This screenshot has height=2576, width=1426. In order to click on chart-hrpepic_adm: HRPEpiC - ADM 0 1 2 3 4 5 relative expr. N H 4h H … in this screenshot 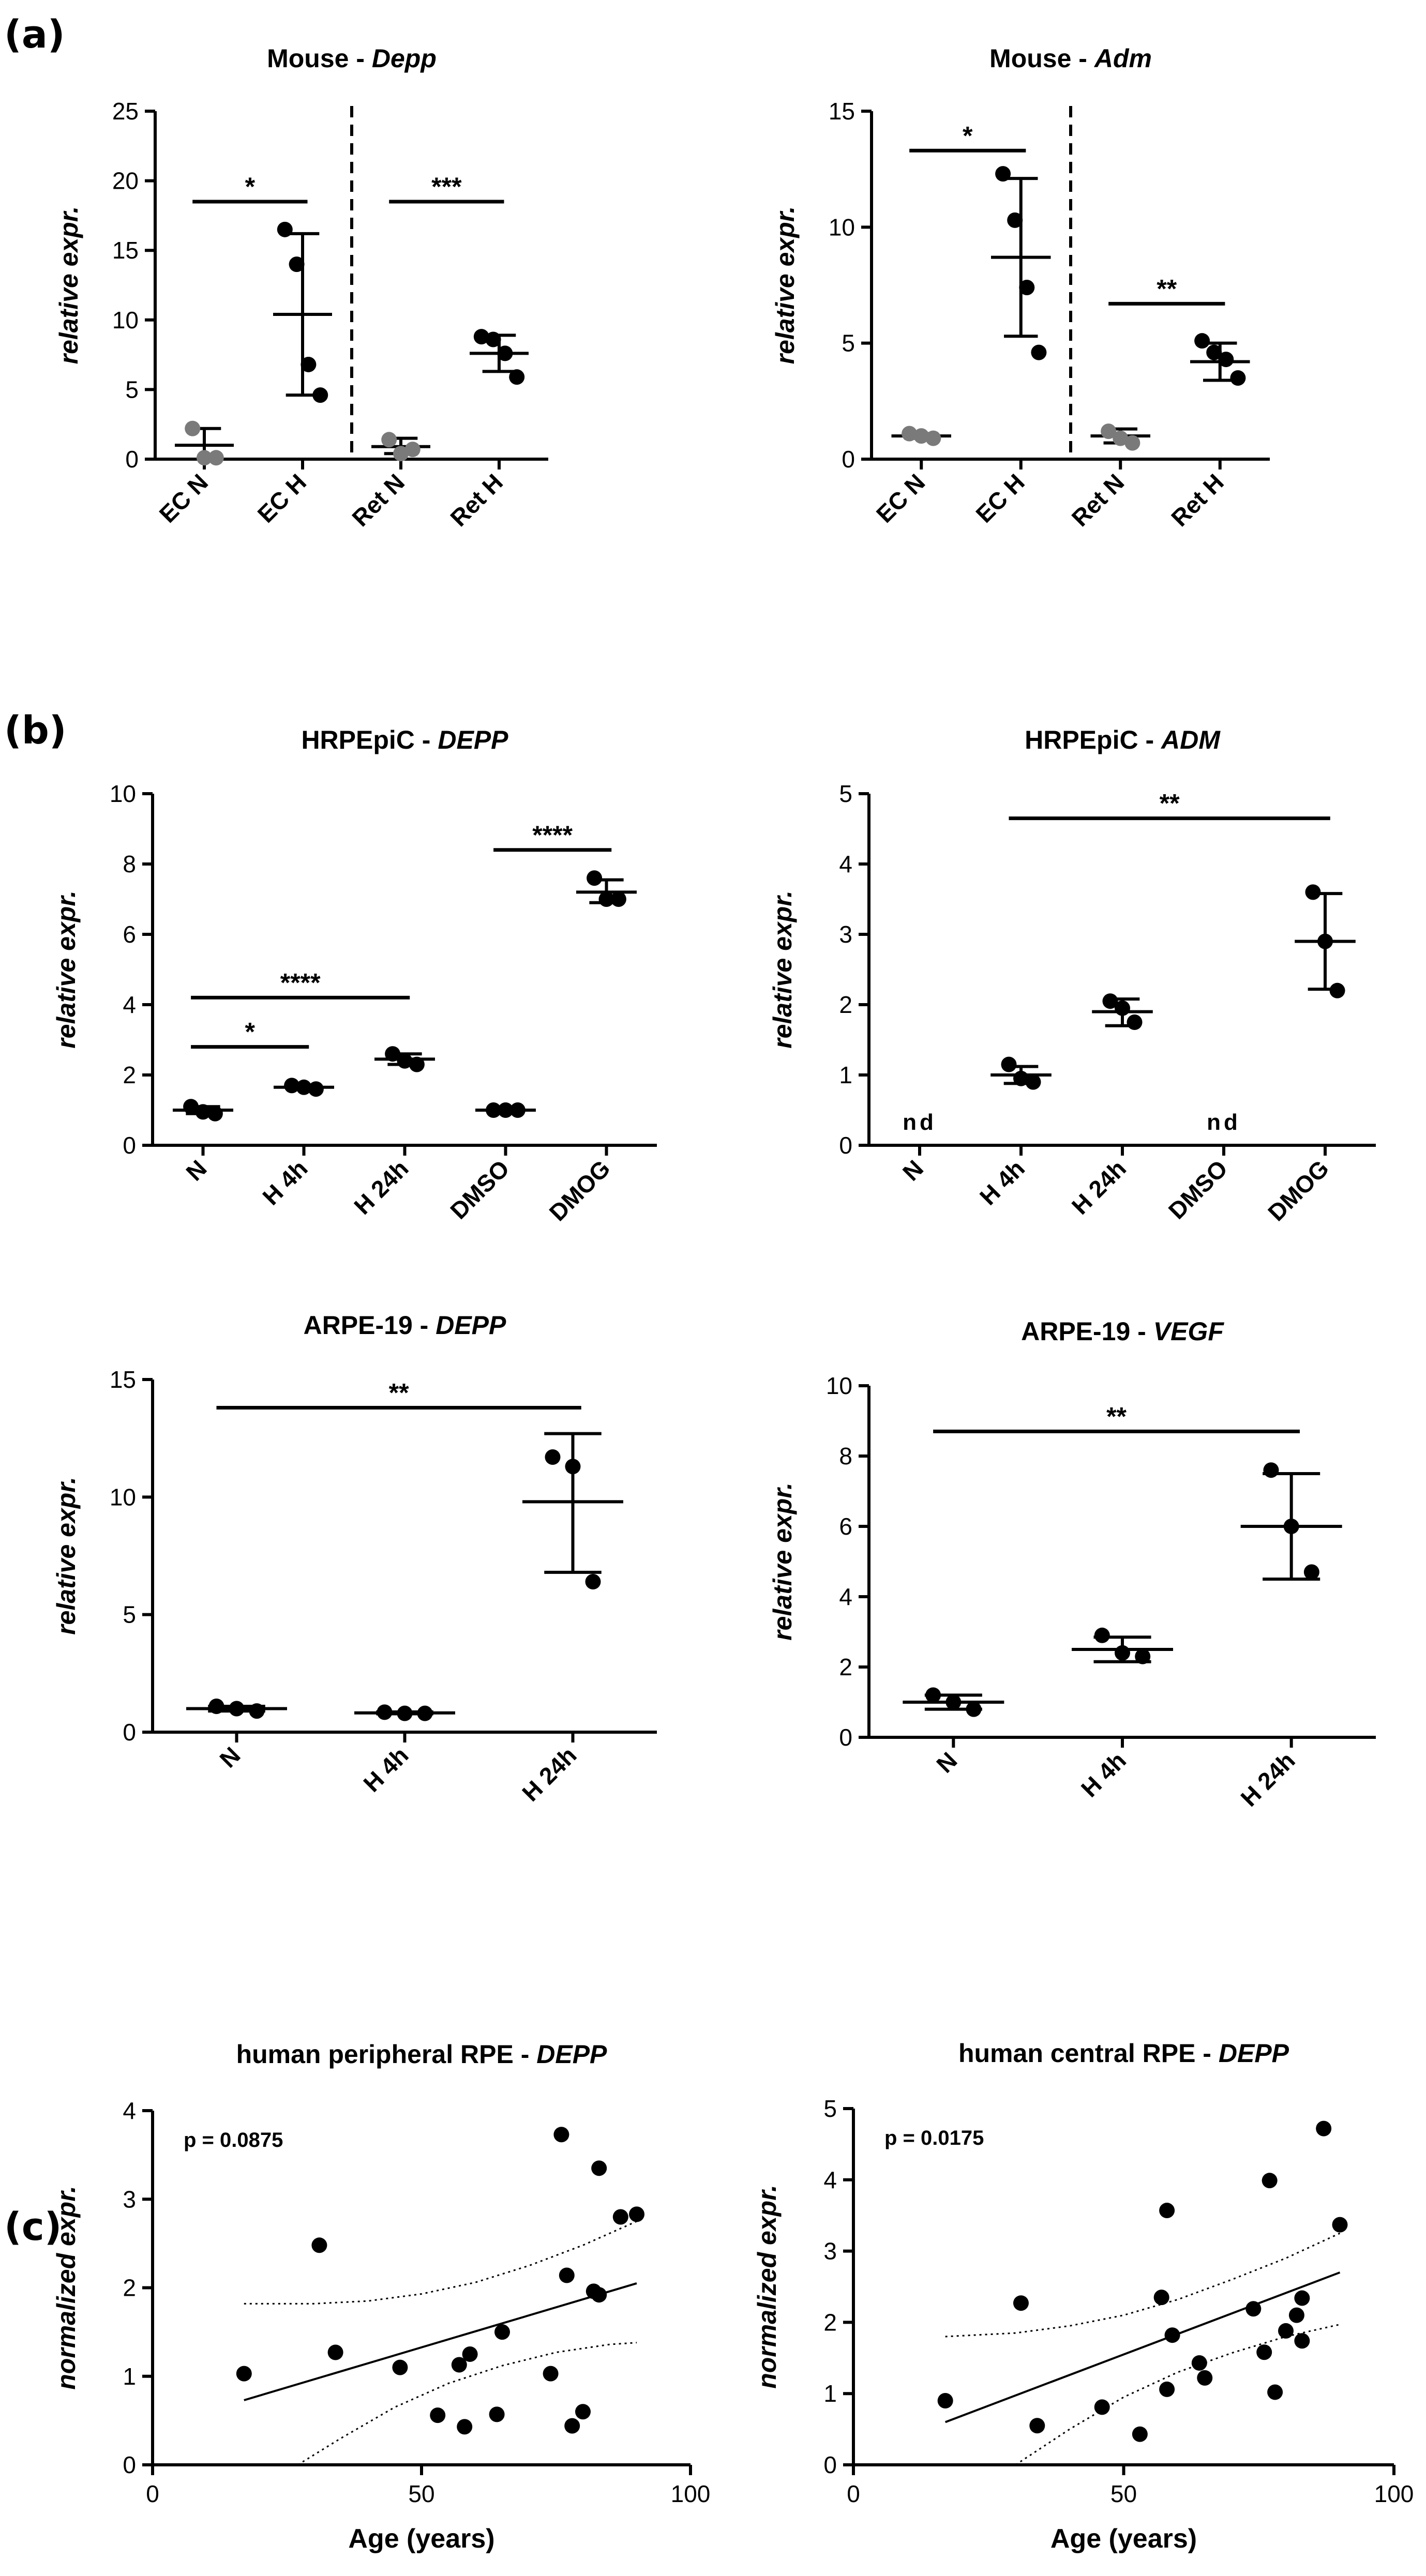, I will do `click(1072, 976)`.